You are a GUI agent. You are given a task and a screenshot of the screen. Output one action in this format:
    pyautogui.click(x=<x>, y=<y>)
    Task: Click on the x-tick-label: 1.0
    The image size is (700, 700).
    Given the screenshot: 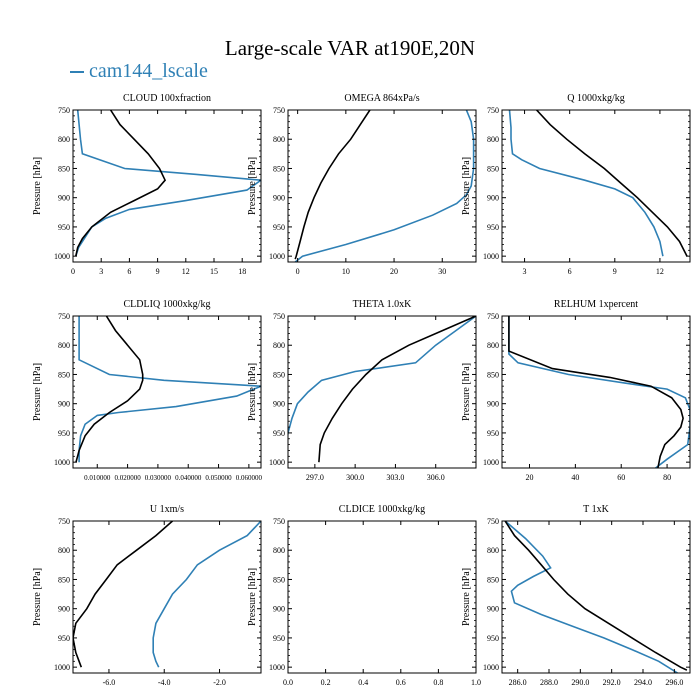 What is the action you would take?
    pyautogui.click(x=476, y=682)
    